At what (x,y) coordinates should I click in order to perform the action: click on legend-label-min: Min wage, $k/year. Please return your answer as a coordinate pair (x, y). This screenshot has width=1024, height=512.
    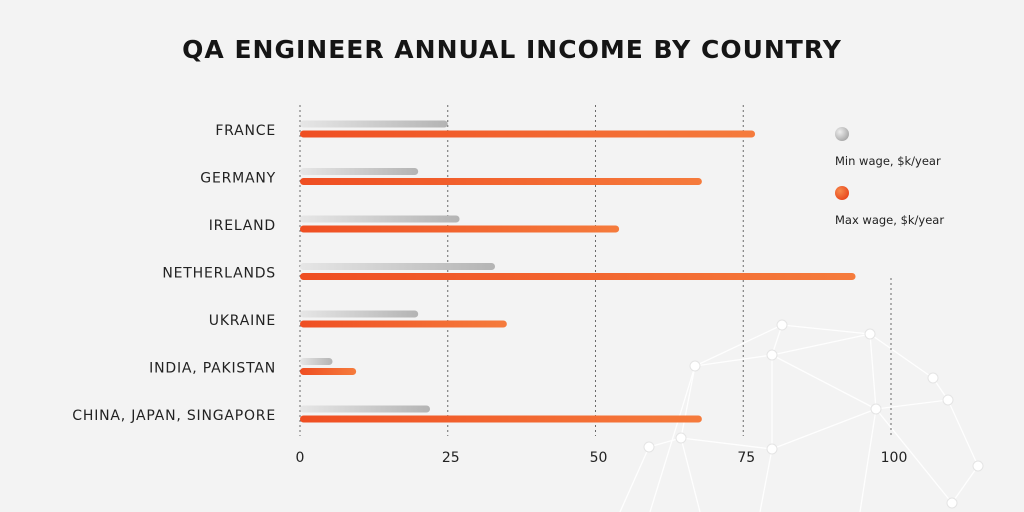
    Looking at the image, I should click on (888, 161).